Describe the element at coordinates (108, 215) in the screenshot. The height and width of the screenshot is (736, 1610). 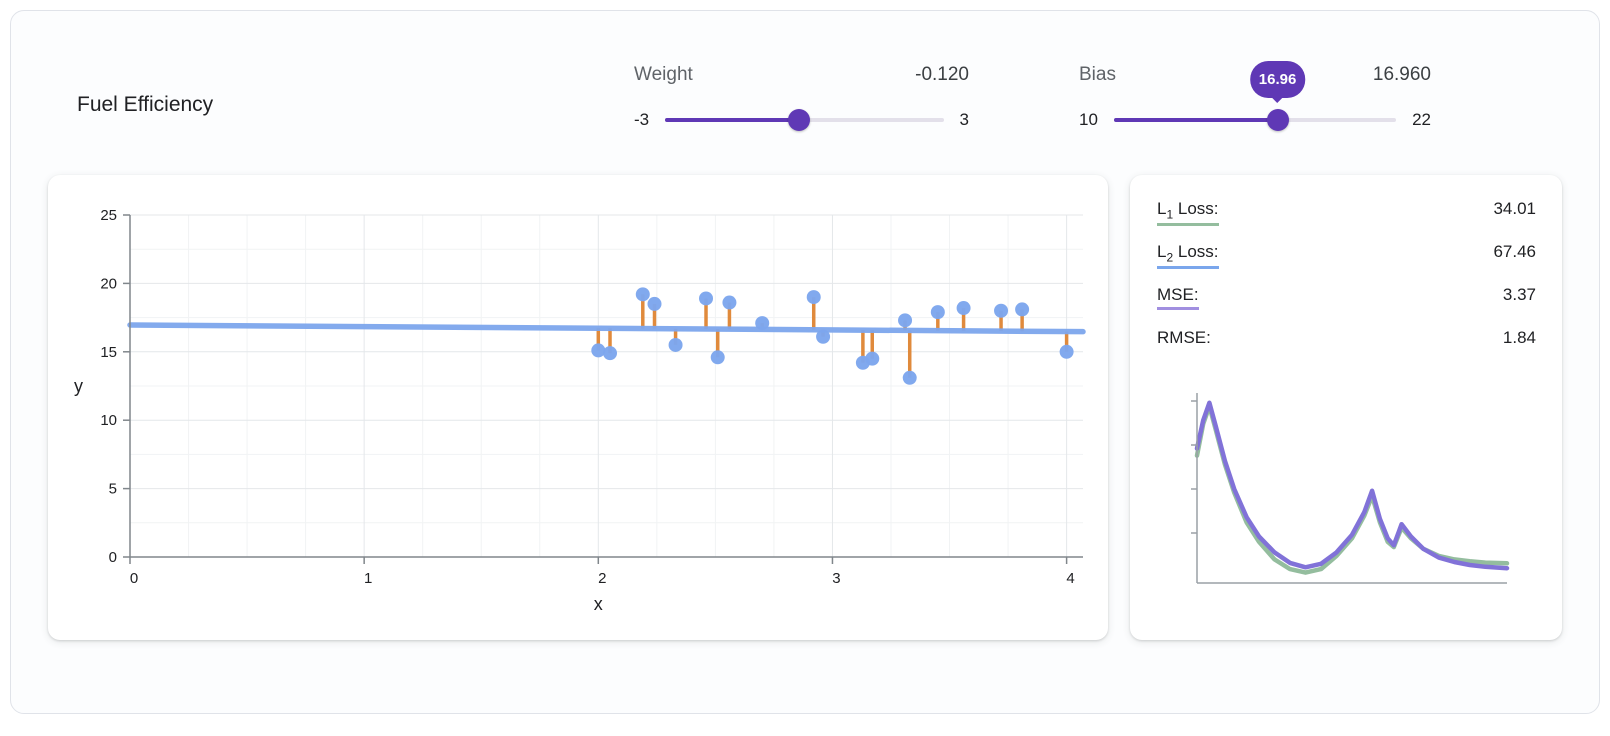
I see `svg-text: 25` at that location.